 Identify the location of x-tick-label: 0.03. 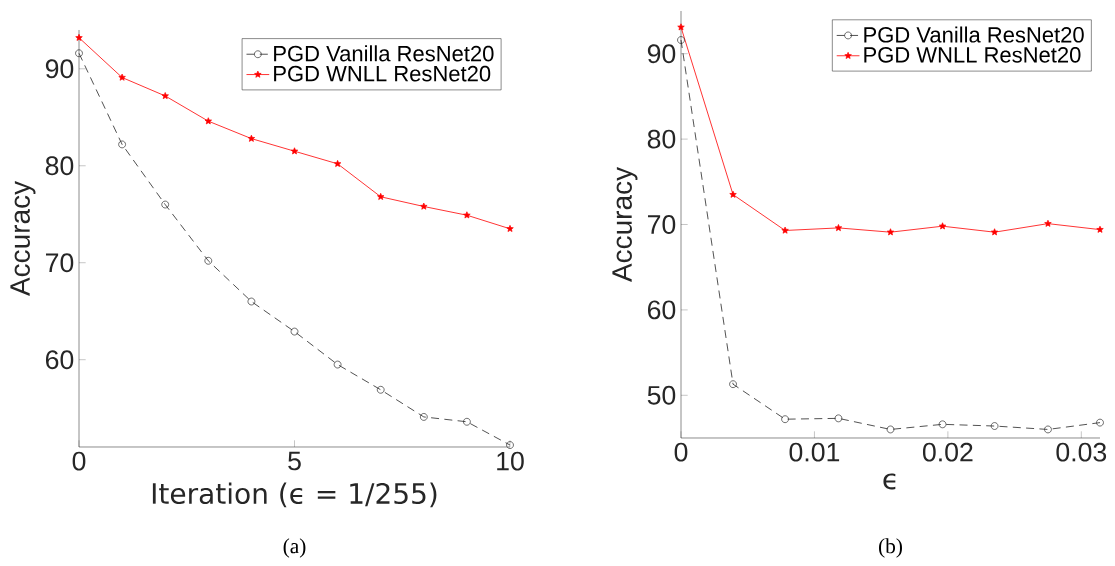
(1081, 452).